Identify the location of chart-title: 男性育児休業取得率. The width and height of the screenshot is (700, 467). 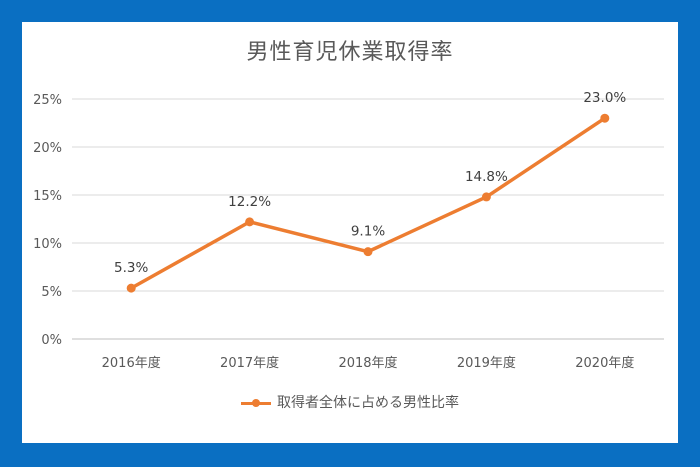
(350, 52).